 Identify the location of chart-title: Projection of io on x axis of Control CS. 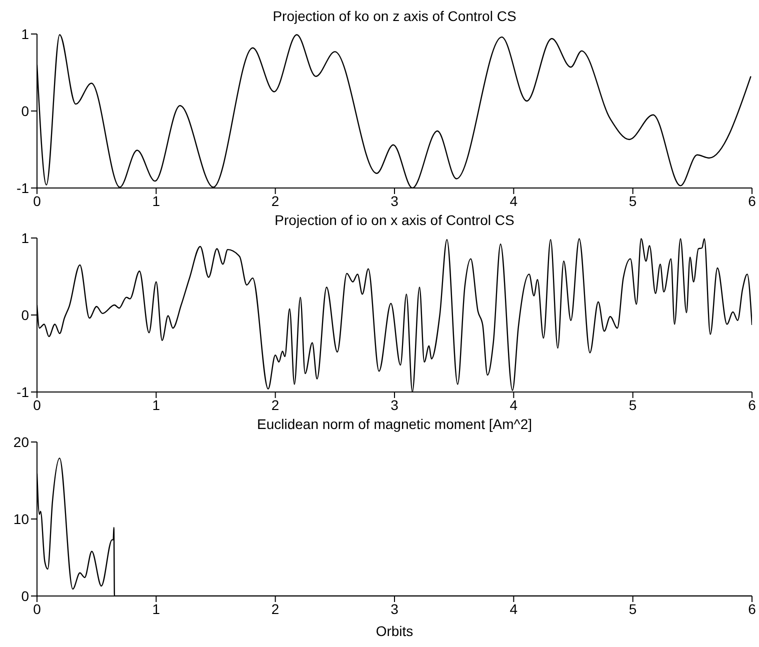
(395, 220).